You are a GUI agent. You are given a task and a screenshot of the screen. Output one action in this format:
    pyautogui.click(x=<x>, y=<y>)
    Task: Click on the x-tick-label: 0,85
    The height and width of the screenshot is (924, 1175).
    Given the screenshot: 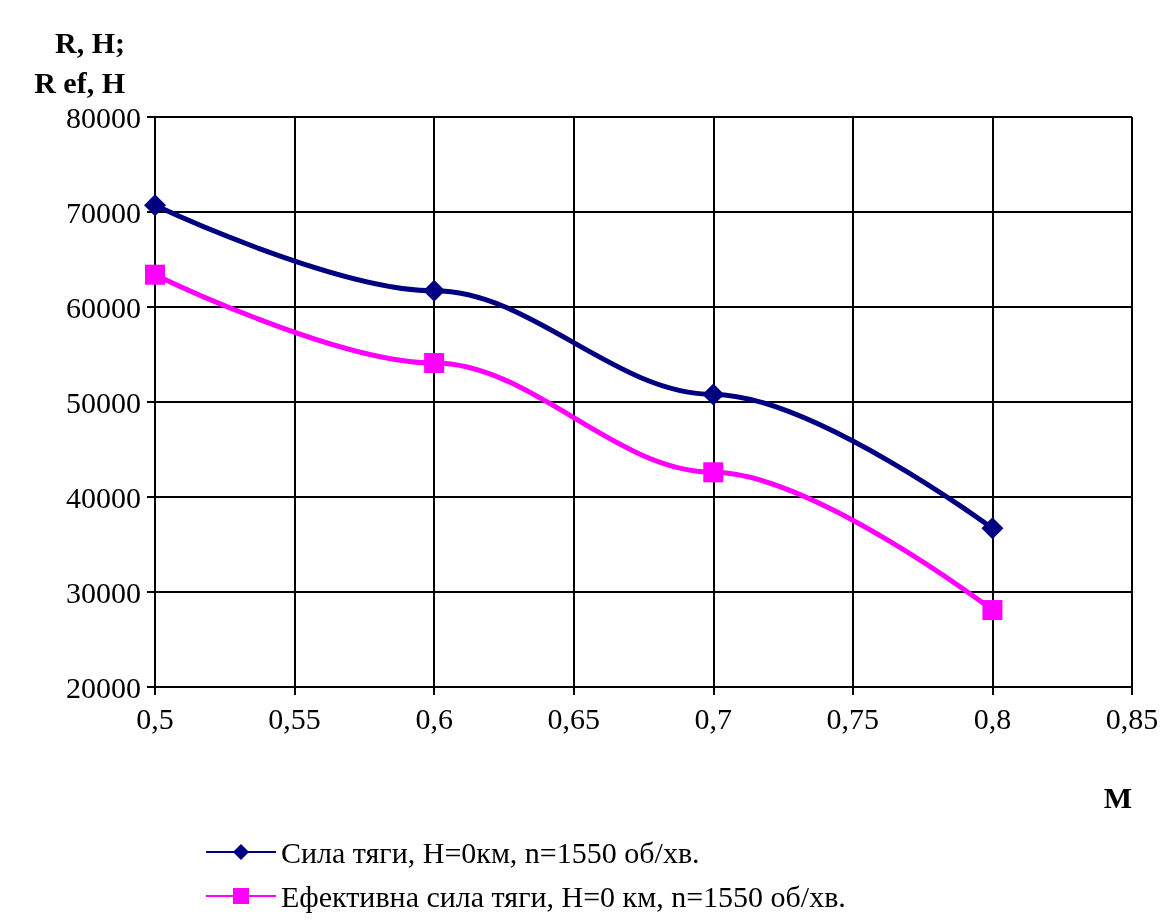 What is the action you would take?
    pyautogui.click(x=1132, y=718)
    